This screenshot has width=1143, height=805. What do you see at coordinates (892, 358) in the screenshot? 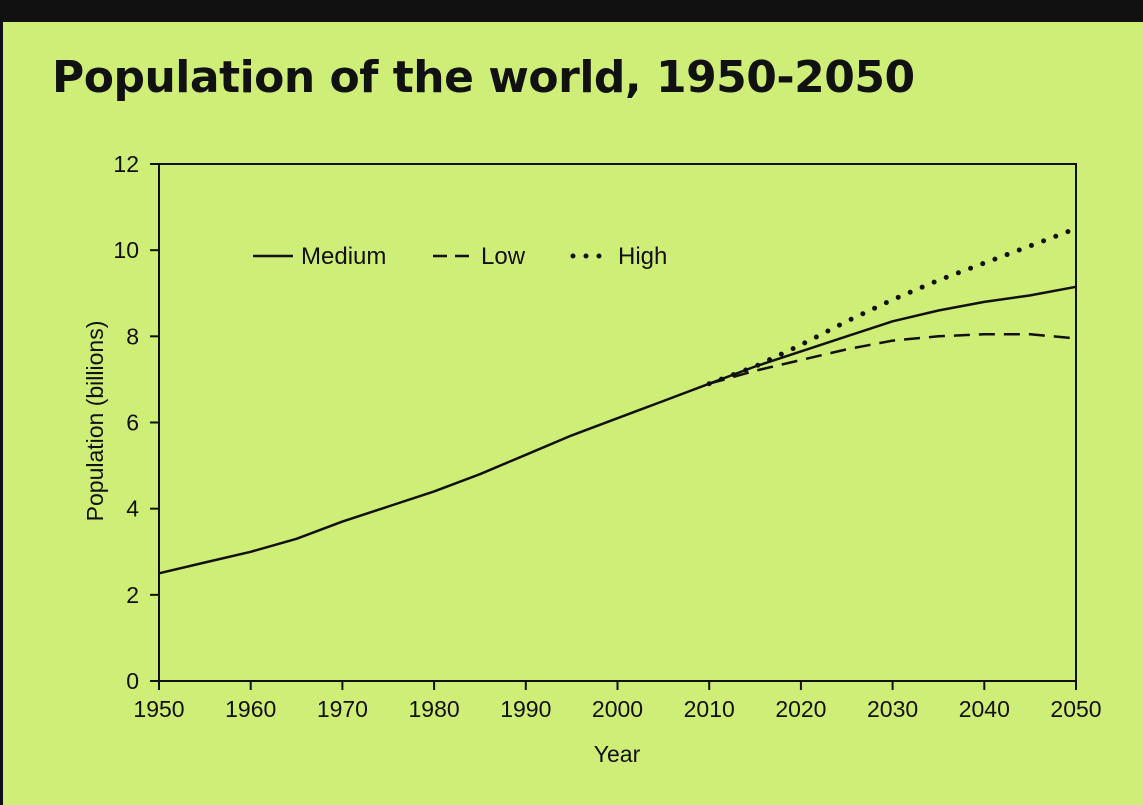
I see `series-line-low` at bounding box center [892, 358].